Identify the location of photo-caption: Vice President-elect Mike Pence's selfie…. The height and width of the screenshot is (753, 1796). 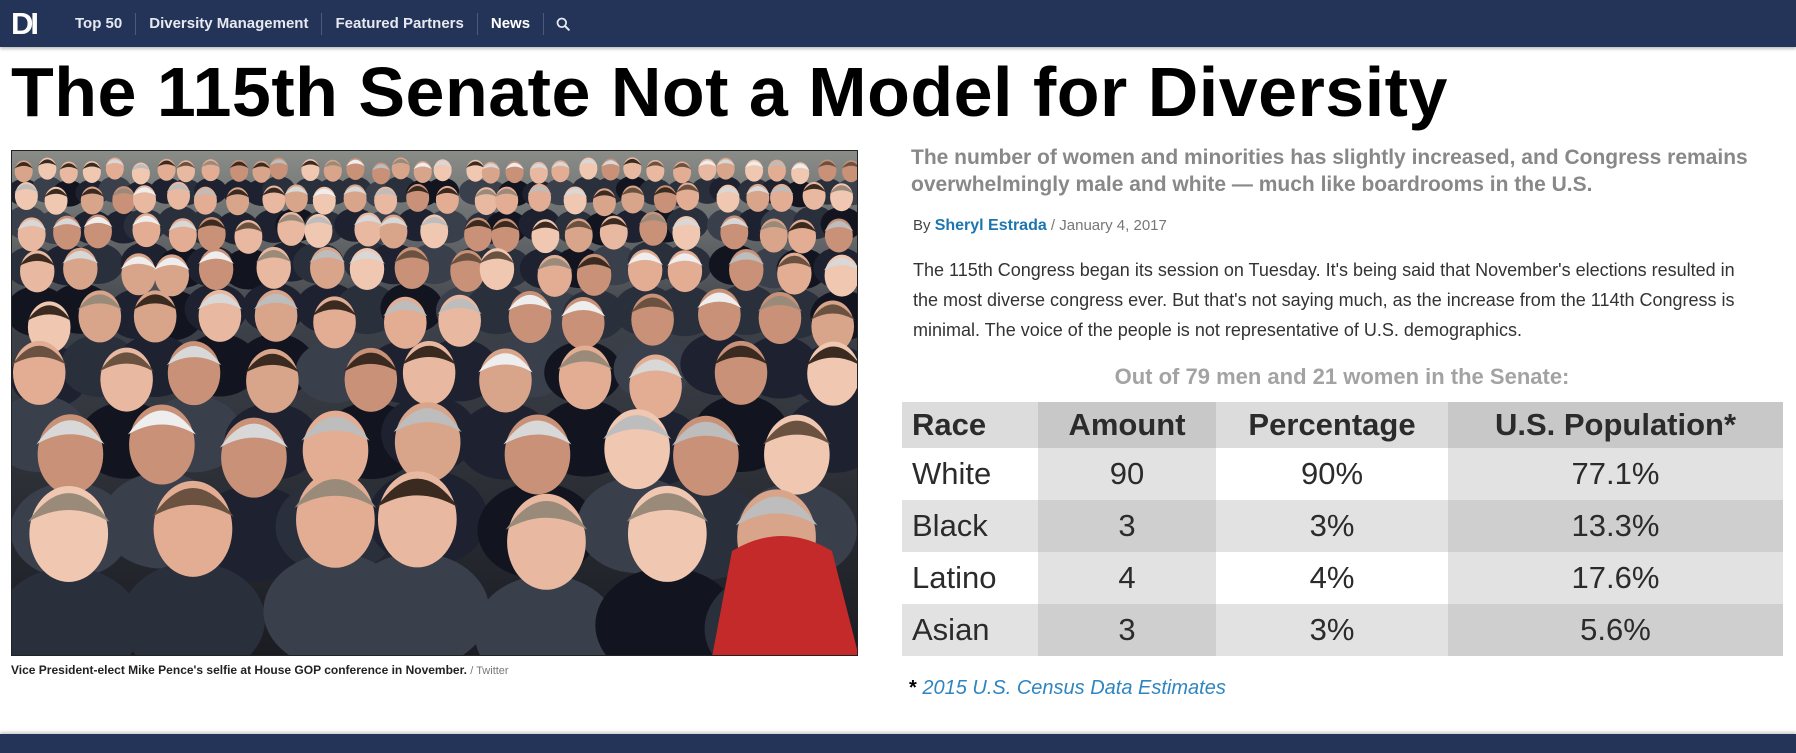
(260, 670).